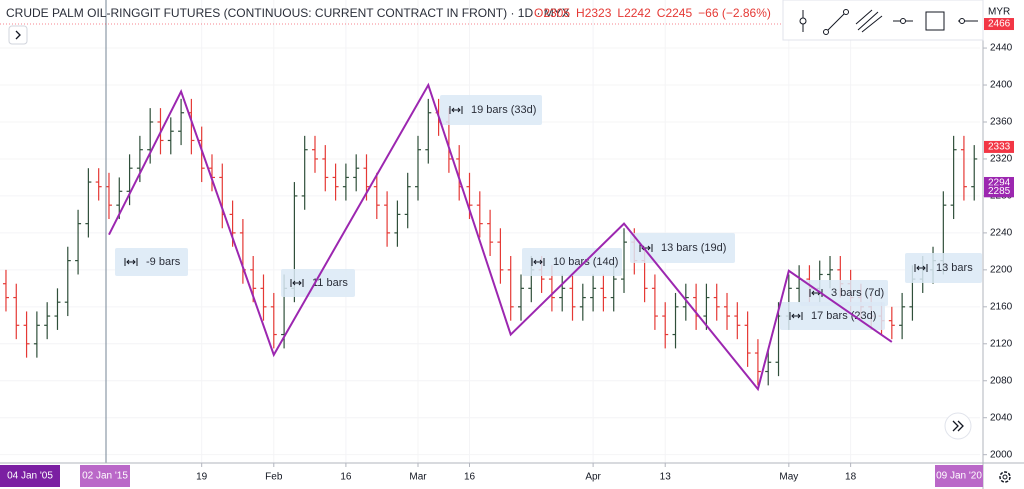  I want to click on tool-rectangle, so click(935, 21).